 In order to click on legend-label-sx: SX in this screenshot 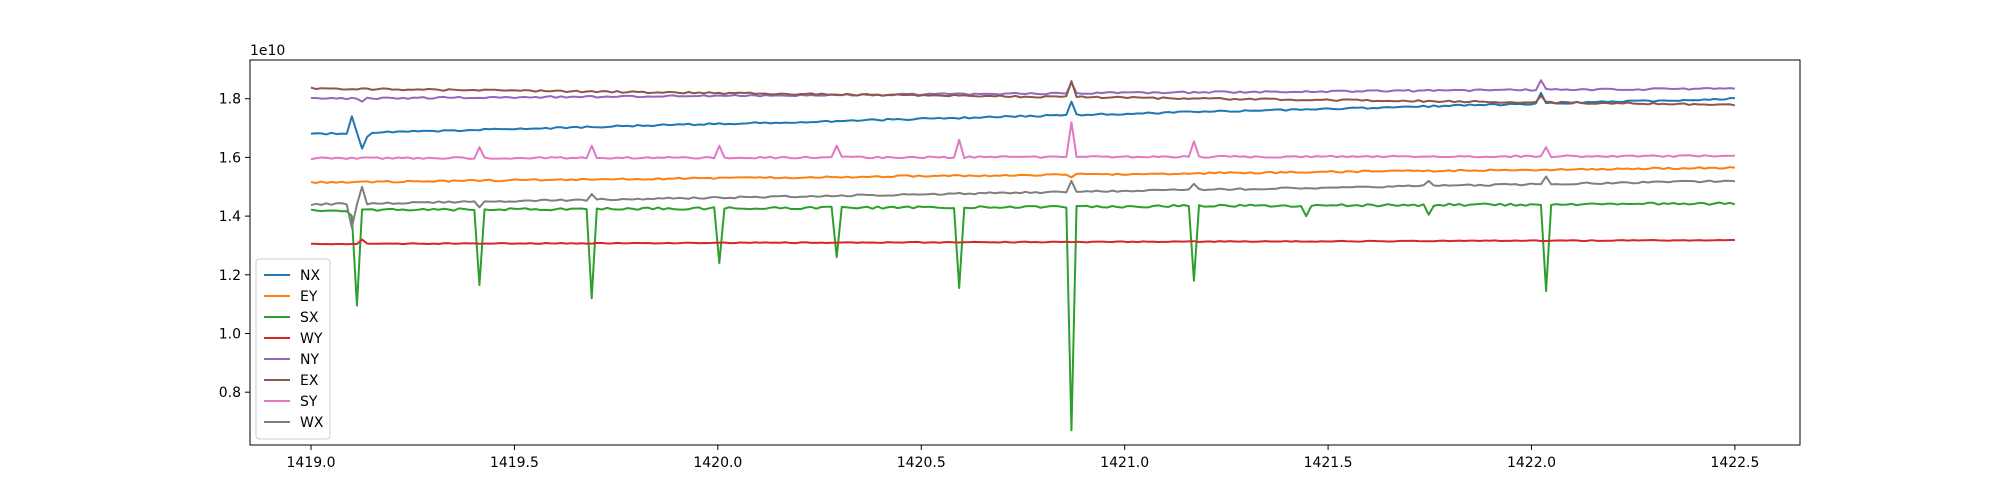, I will do `click(309, 318)`.